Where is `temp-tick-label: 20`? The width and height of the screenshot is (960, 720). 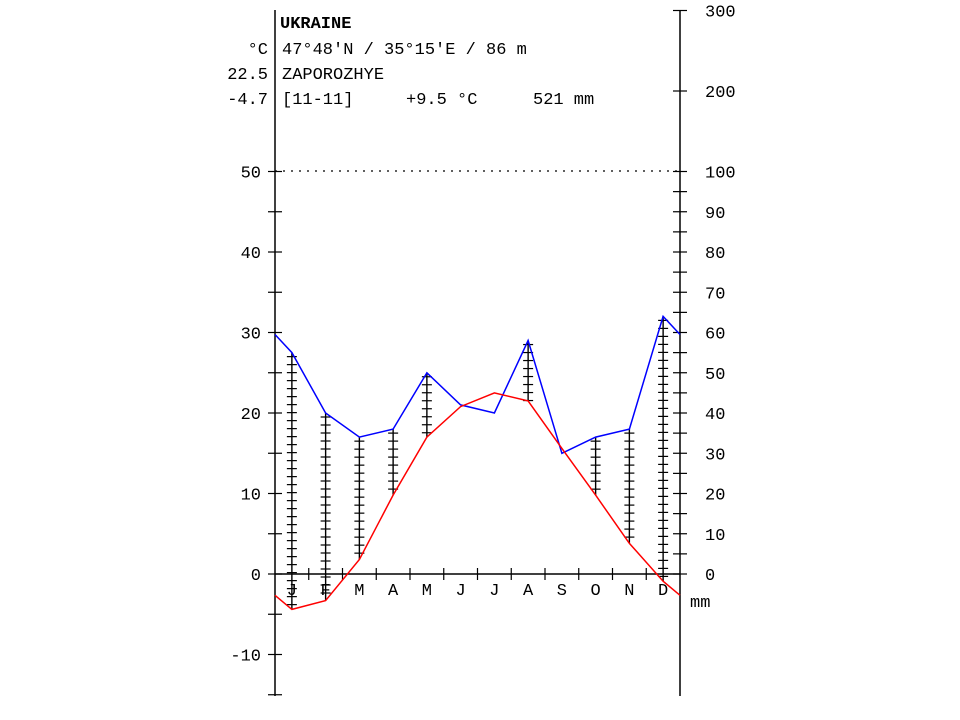
temp-tick-label: 20 is located at coordinates (251, 415).